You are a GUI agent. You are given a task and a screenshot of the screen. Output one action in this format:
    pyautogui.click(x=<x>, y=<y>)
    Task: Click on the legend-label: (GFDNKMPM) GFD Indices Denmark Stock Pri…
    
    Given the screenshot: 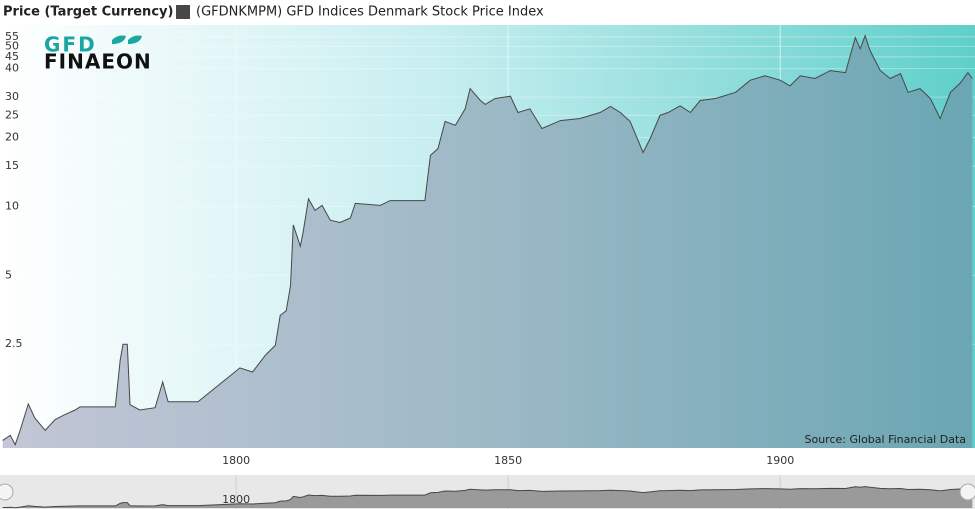 What is the action you would take?
    pyautogui.click(x=370, y=12)
    